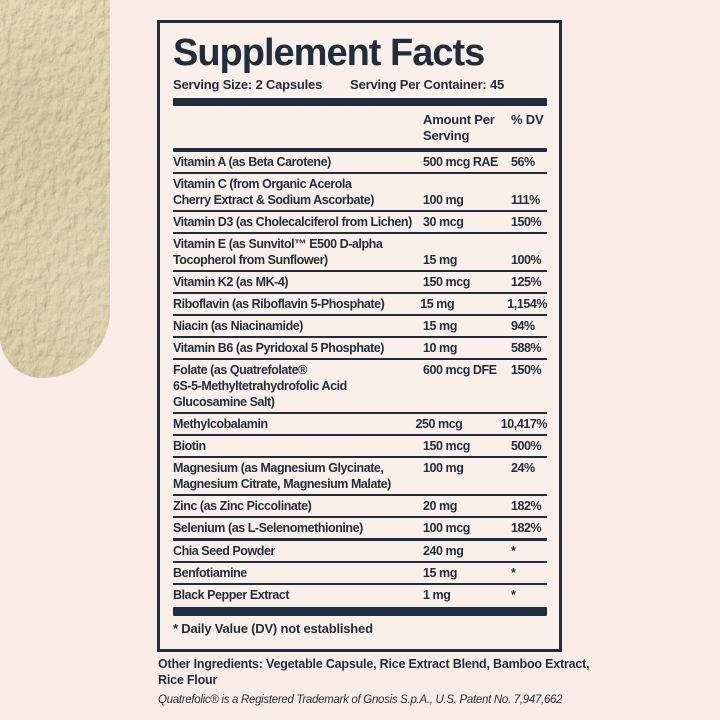  Describe the element at coordinates (360, 102) in the screenshot. I see `divider-thick-top` at that location.